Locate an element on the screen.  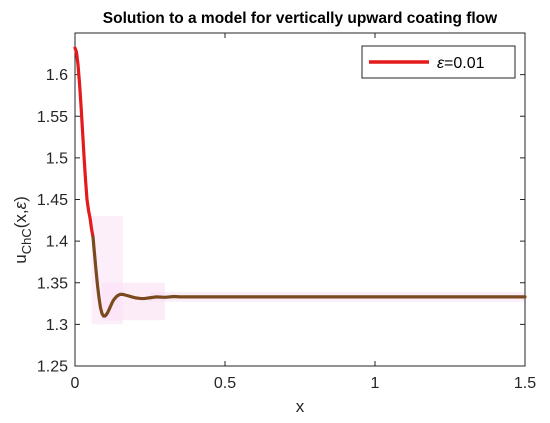
legend-entry-label: ε=0.01 is located at coordinates (461, 63).